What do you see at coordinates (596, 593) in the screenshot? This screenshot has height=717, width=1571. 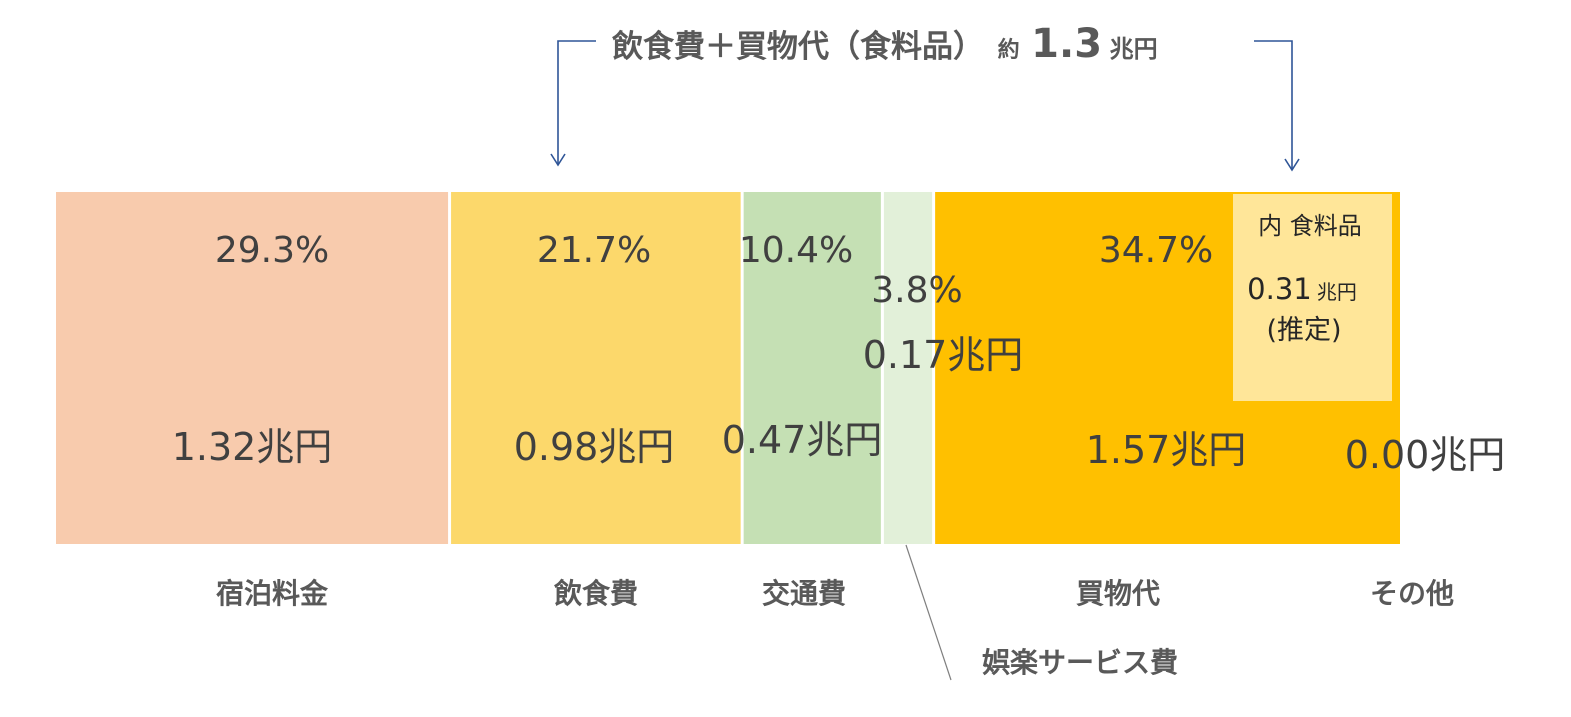 I see `category-label: 飲食費` at bounding box center [596, 593].